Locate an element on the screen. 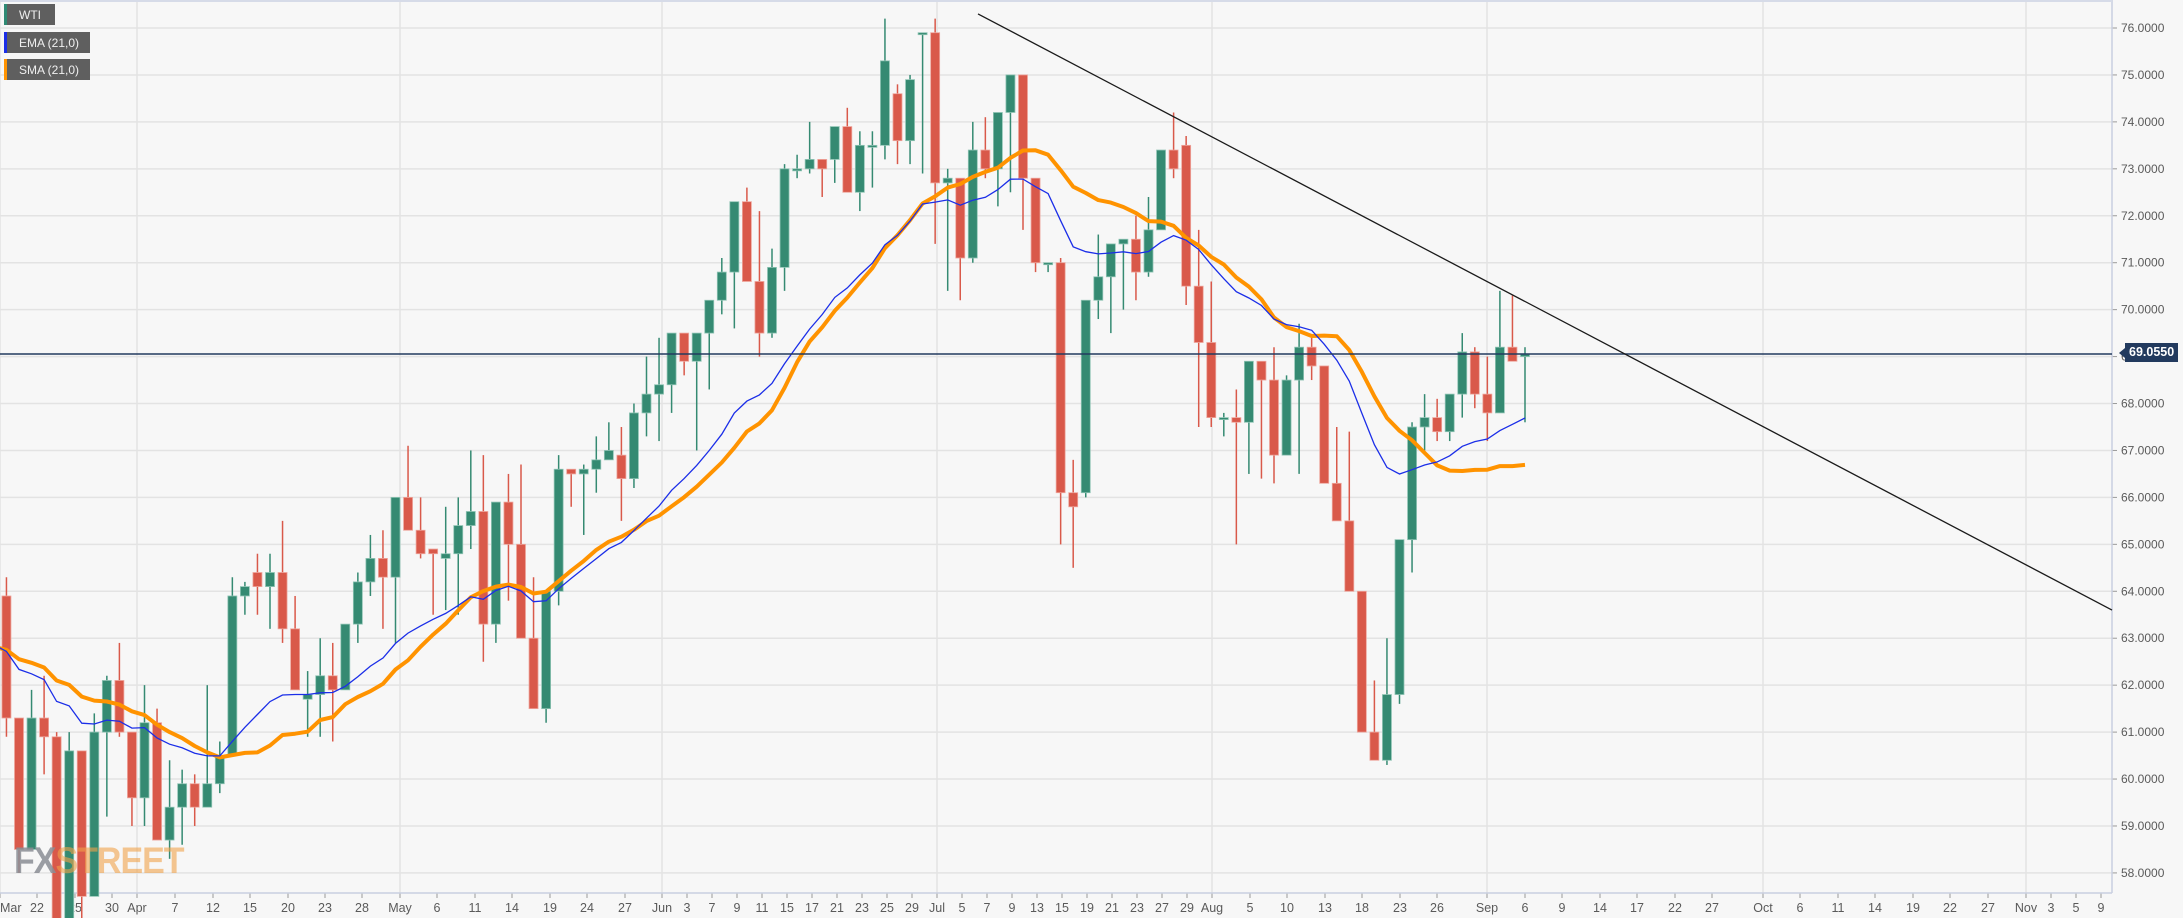 This screenshot has width=2183, height=918. legend-wti: WTI is located at coordinates (29, 14).